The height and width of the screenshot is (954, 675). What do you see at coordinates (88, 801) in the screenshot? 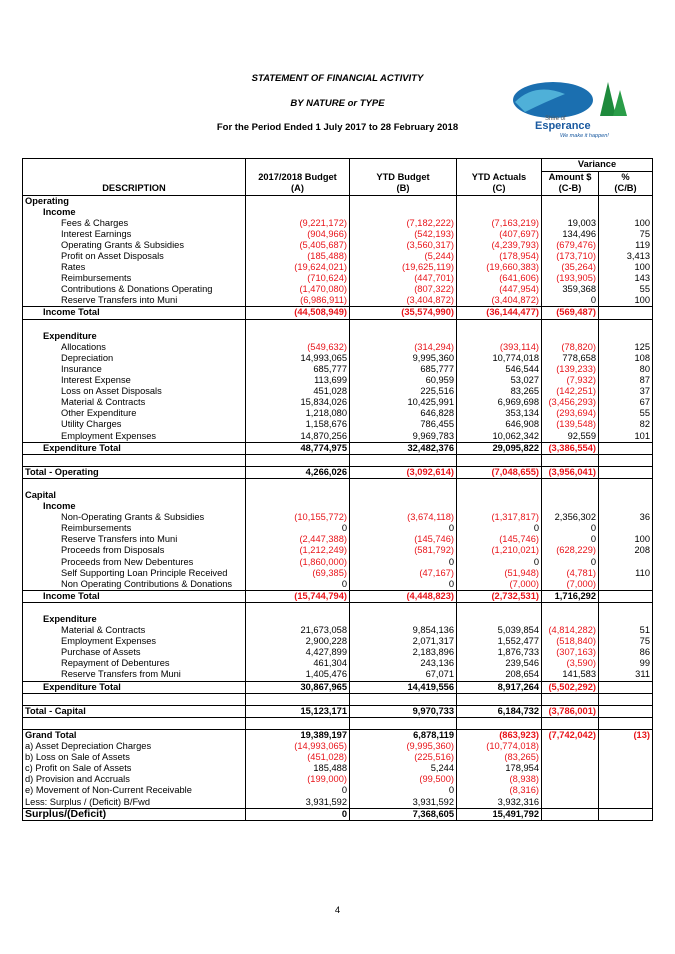
I see `row-label: Less: Surplus / (Deficit) B/Fwd` at bounding box center [88, 801].